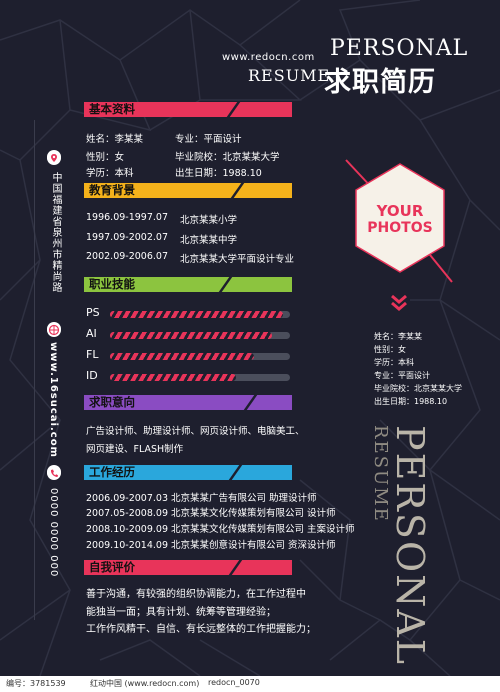 The width and height of the screenshot is (500, 692). I want to click on section-basic-header: 基本资料, so click(188, 109).